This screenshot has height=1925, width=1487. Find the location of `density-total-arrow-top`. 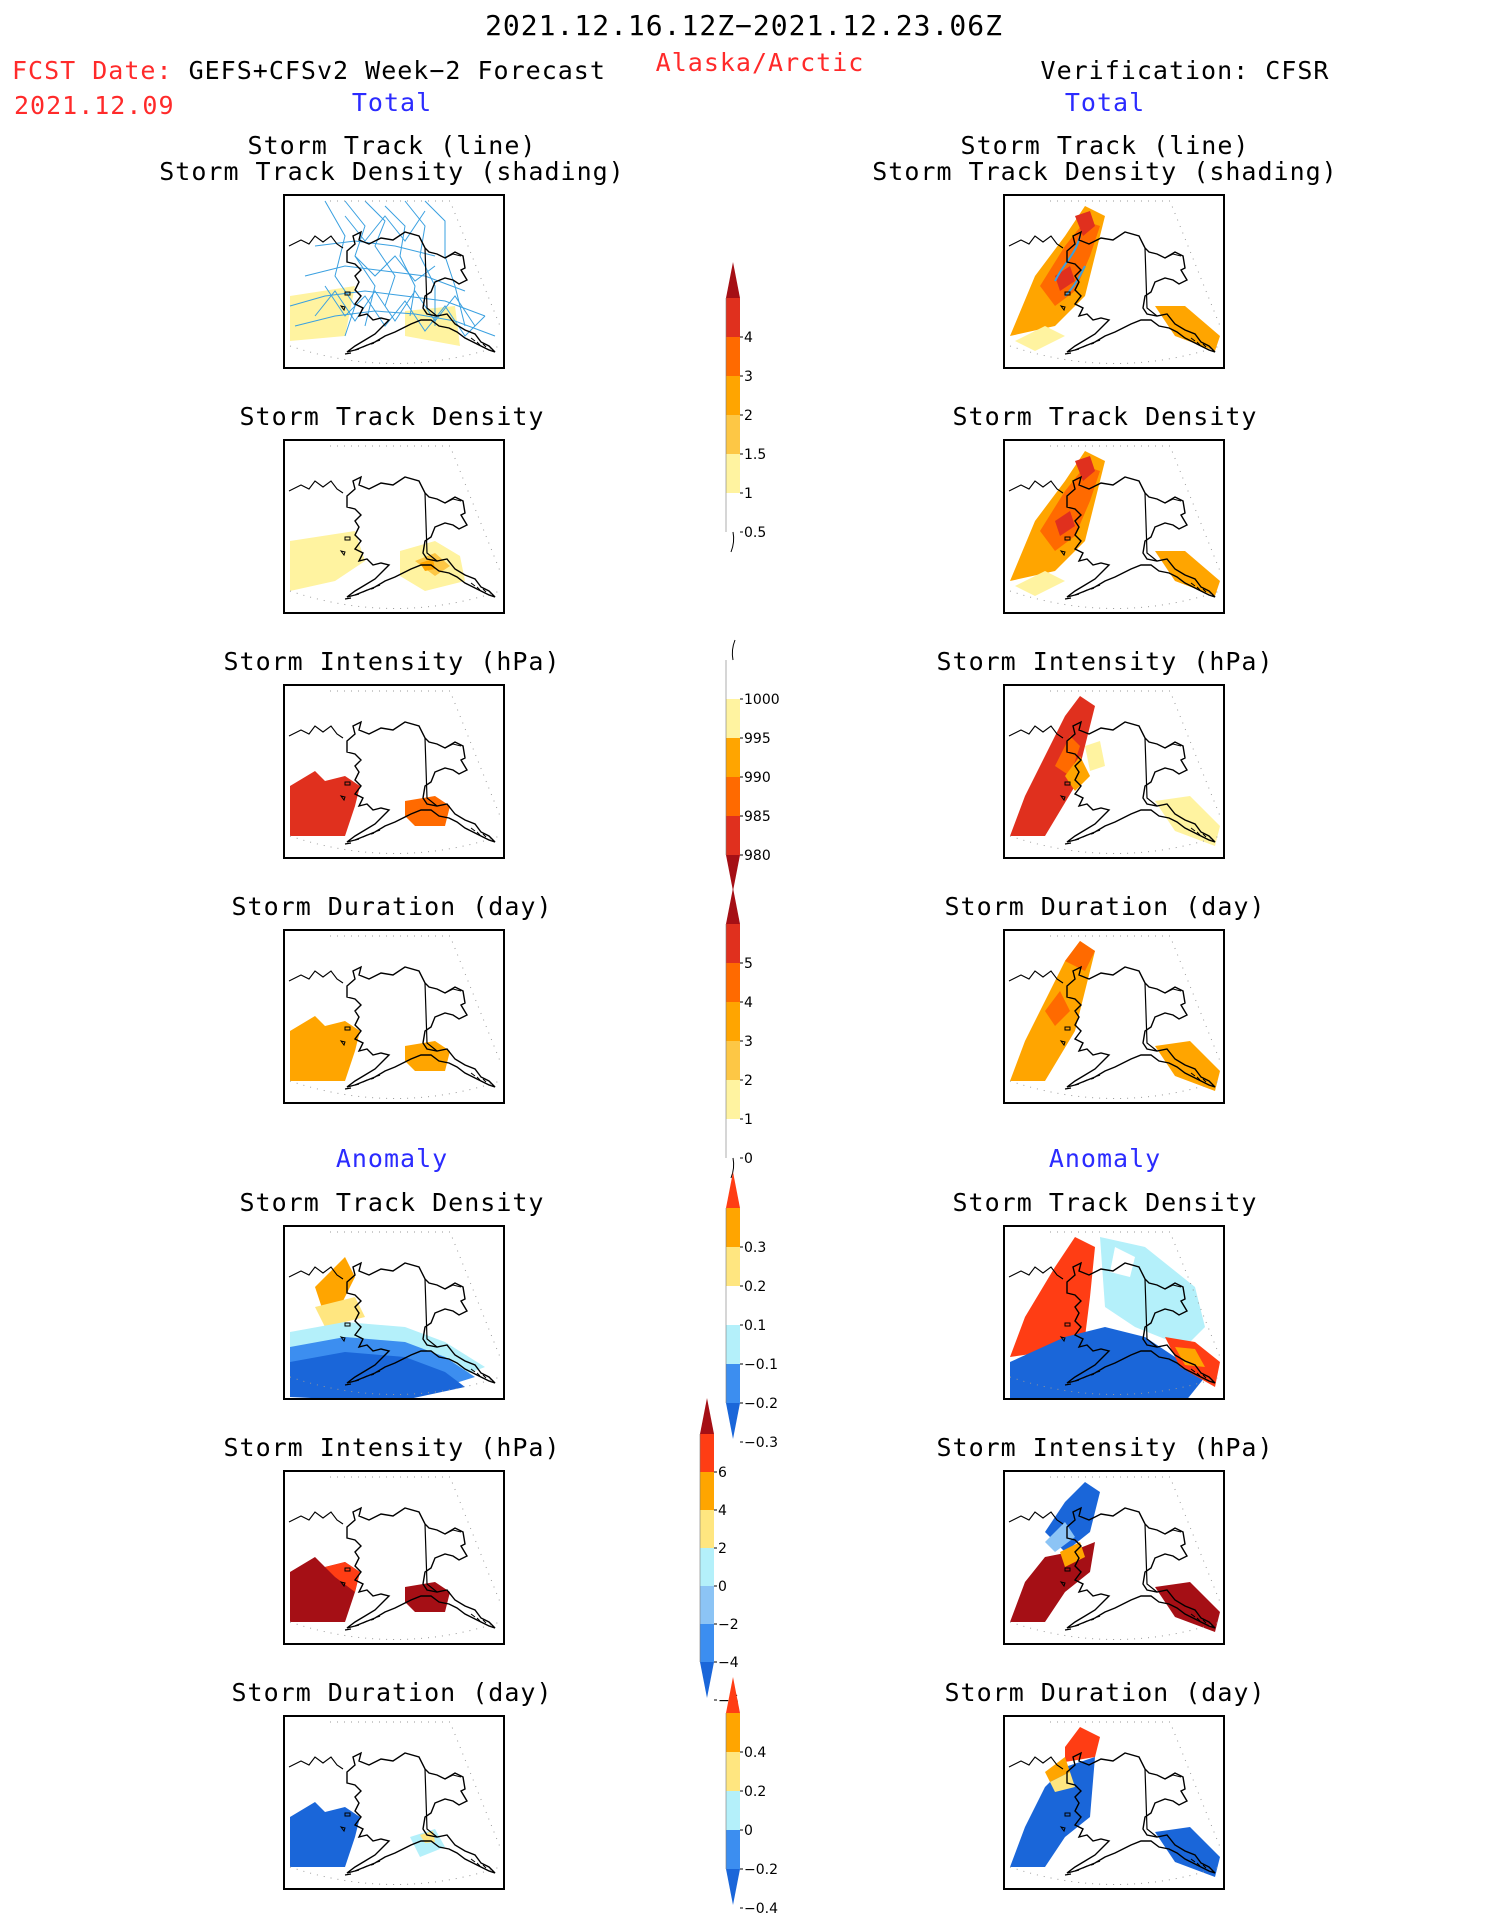

density-total-arrow-top is located at coordinates (733, 280).